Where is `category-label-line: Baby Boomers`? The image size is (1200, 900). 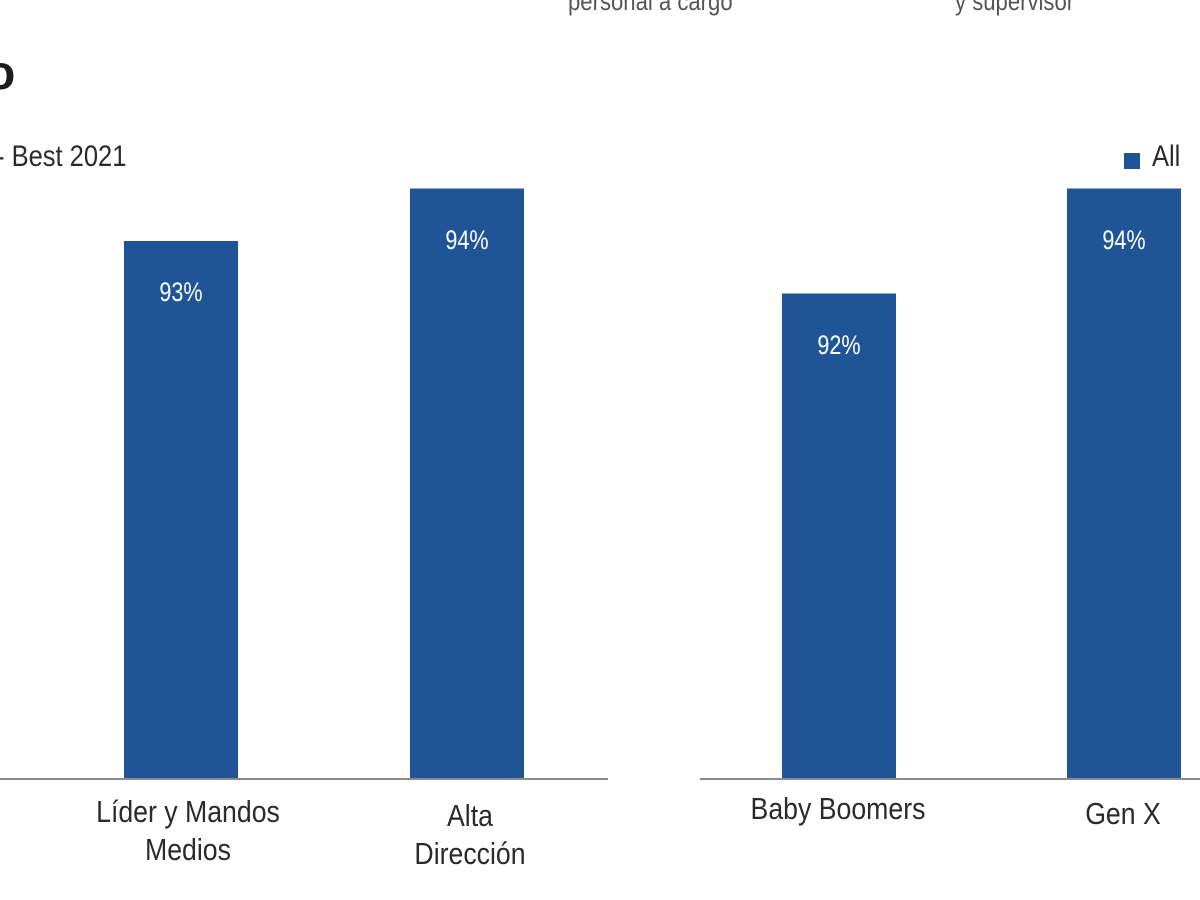 category-label-line: Baby Boomers is located at coordinates (838, 808).